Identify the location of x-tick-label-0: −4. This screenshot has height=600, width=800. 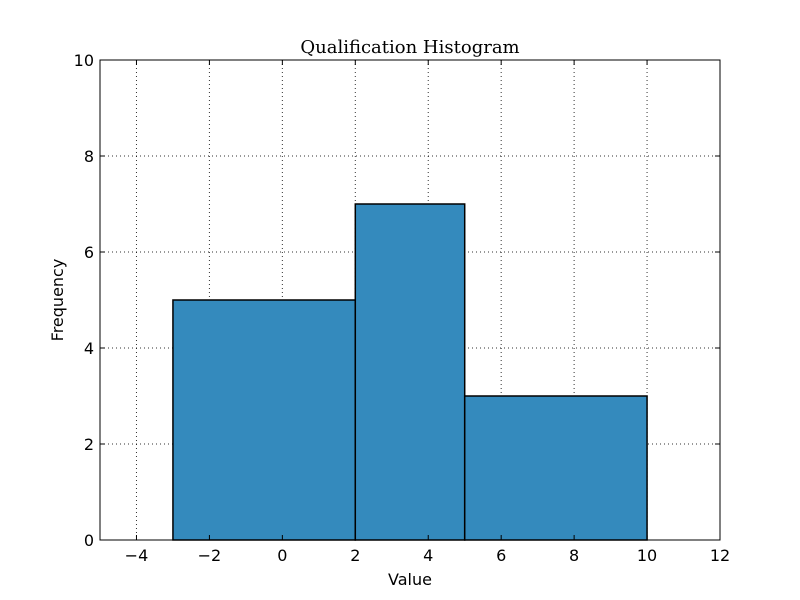
(137, 555).